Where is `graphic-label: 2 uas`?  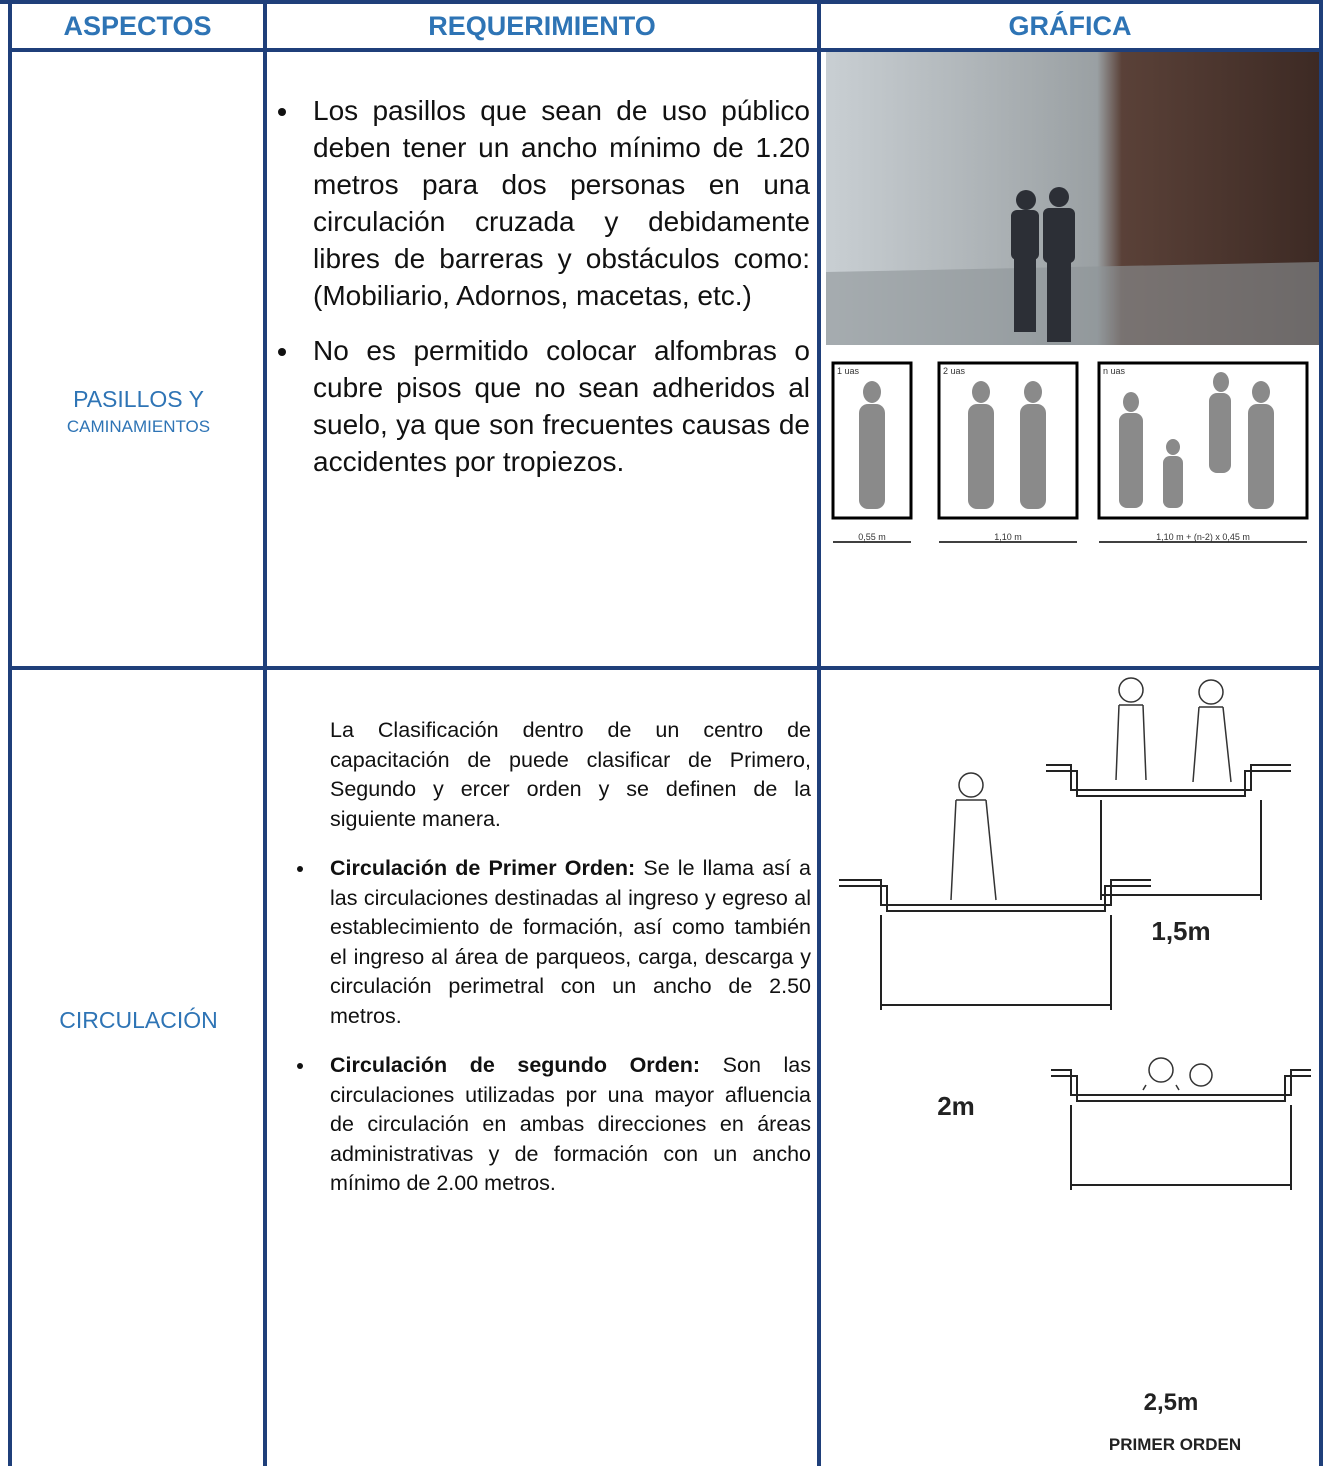 graphic-label: 2 uas is located at coordinates (954, 371).